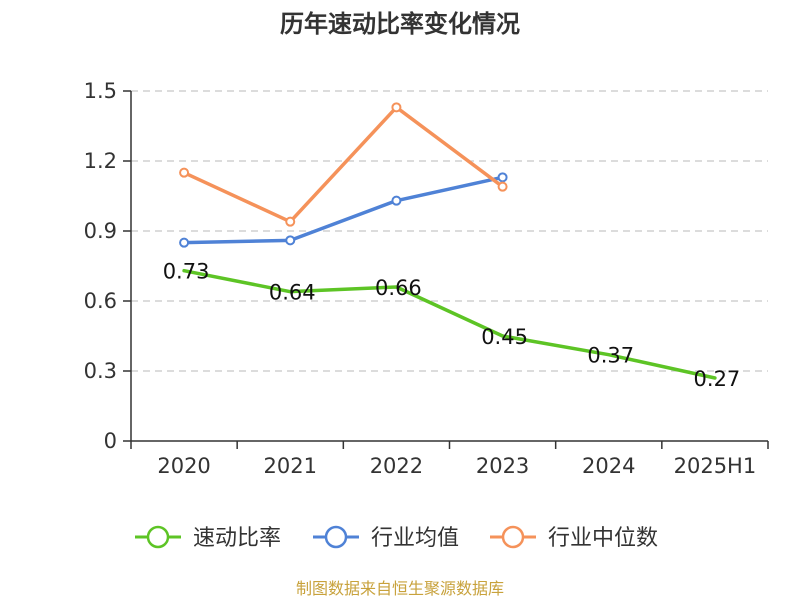 The image size is (800, 600). What do you see at coordinates (186, 272) in the screenshot?
I see `data-label: 0.73` at bounding box center [186, 272].